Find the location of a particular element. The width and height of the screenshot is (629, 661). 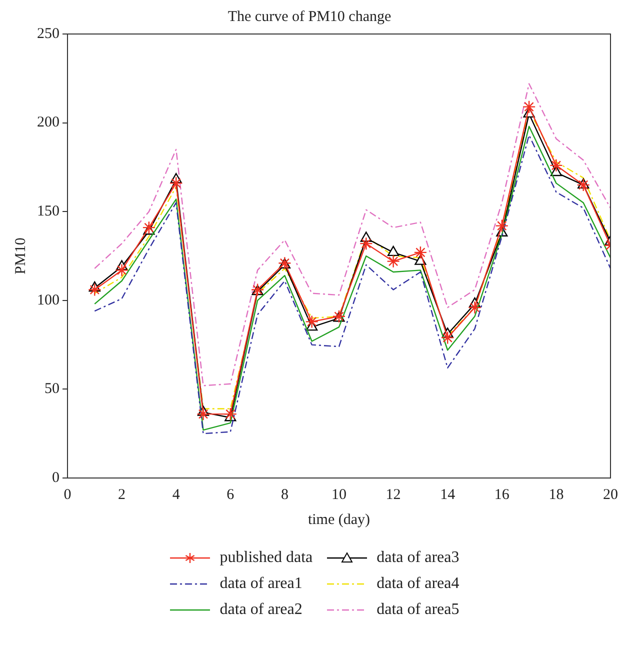

x-tick-label: 18 is located at coordinates (556, 494).